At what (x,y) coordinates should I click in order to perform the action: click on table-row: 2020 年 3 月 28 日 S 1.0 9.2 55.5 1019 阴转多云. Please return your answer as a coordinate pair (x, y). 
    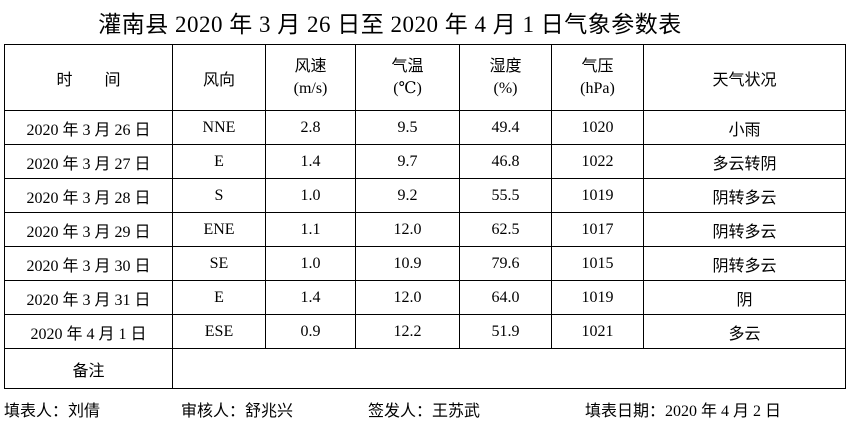
    Looking at the image, I should click on (425, 195).